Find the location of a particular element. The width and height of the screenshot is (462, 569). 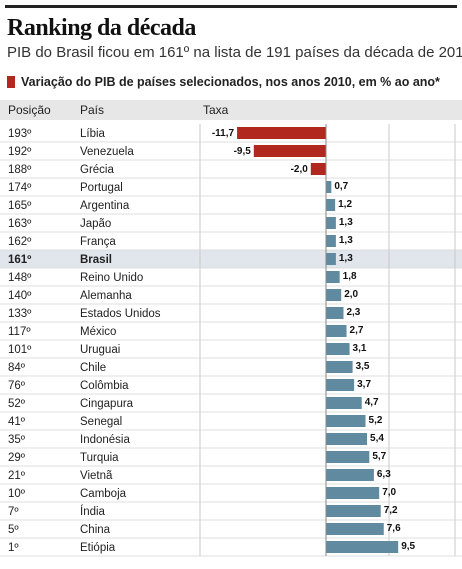

country-label: Etiópia is located at coordinates (98, 548).